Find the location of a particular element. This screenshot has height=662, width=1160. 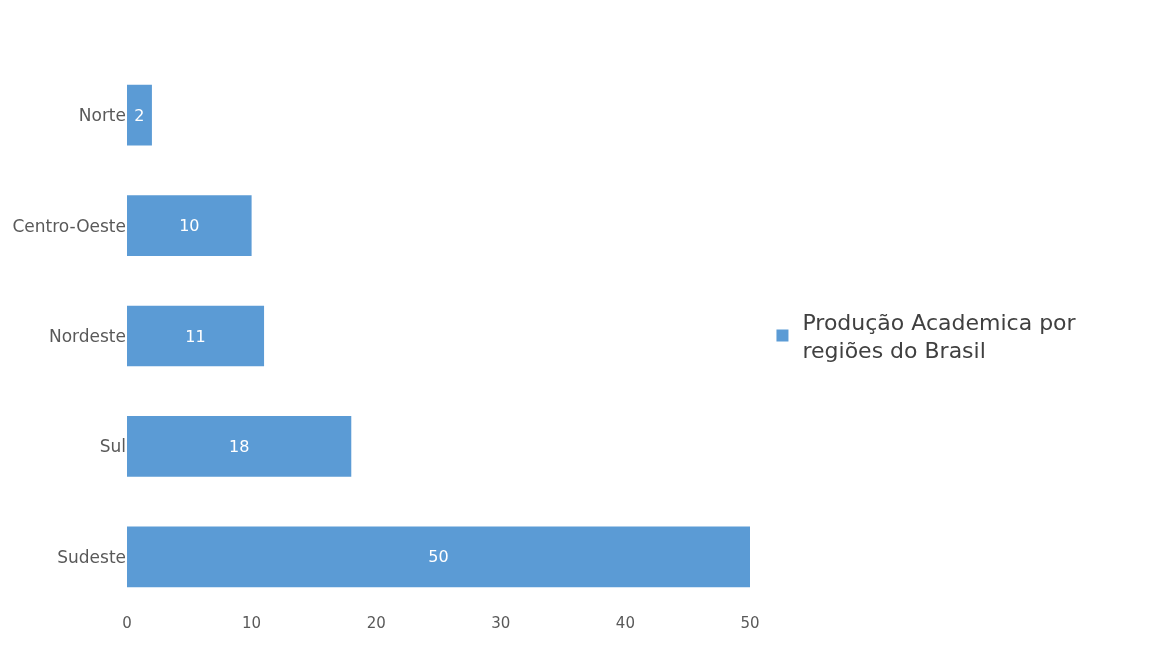

data-label: 10 is located at coordinates (189, 226).